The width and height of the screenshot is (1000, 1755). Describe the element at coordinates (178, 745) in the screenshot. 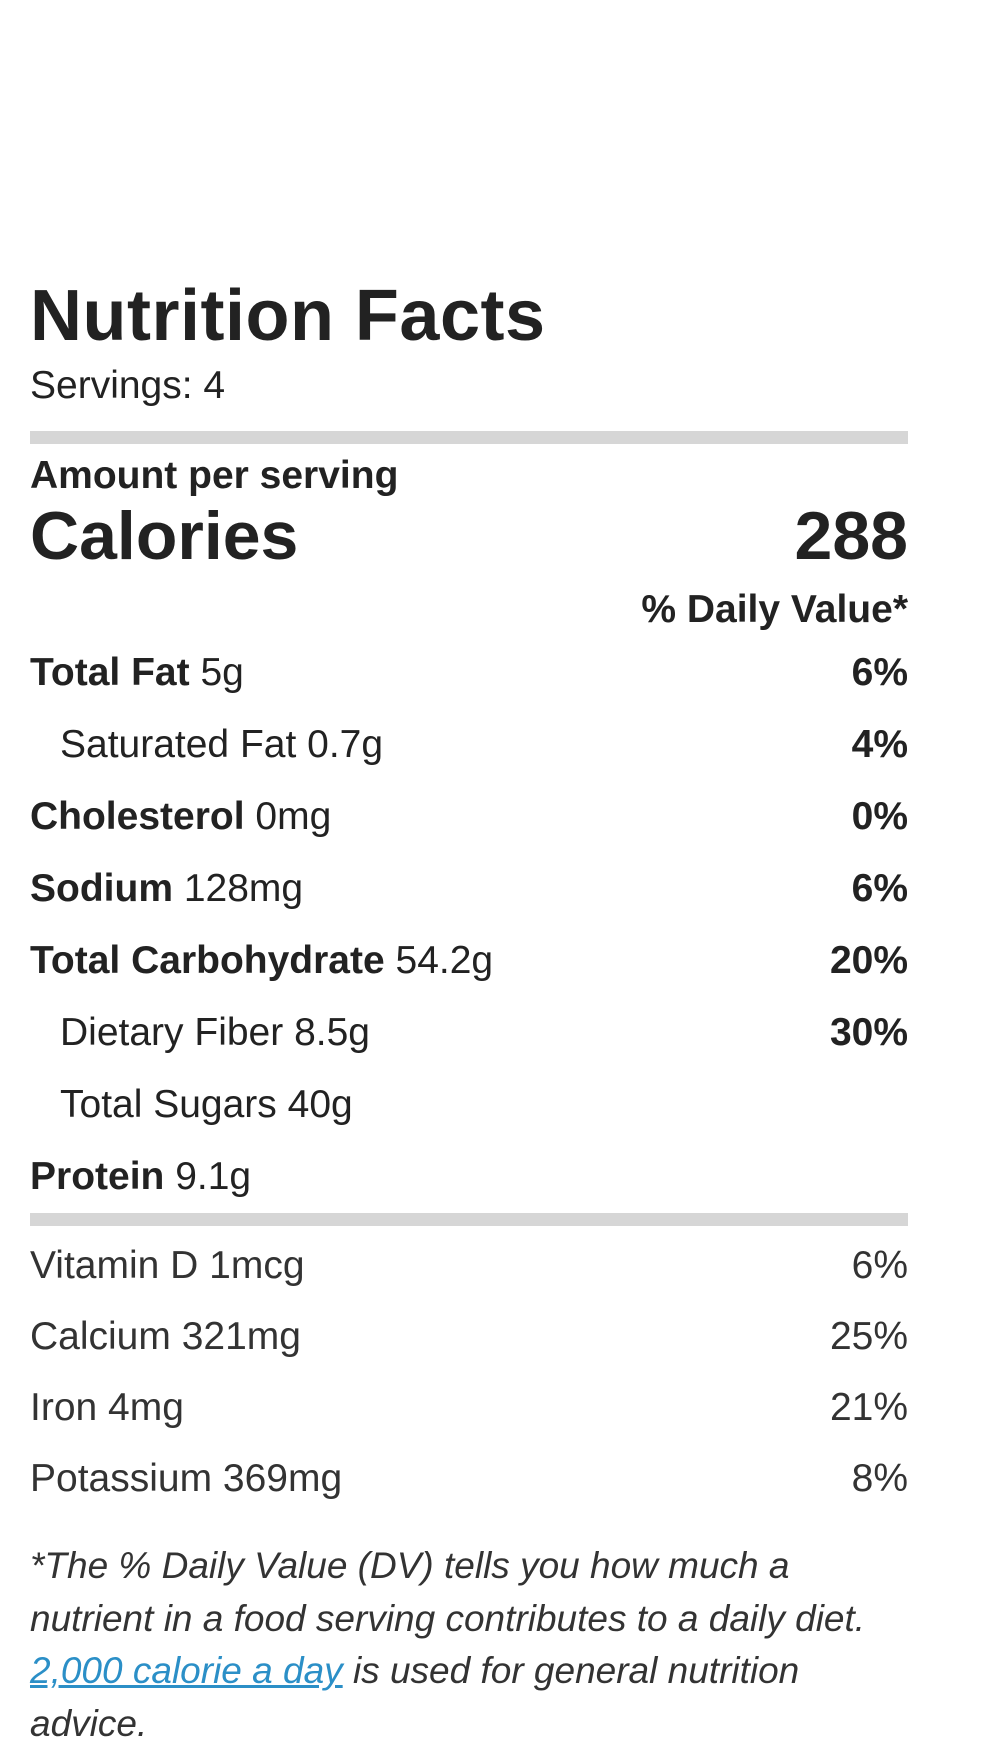

I see `nutrient-name: Saturated Fat` at that location.